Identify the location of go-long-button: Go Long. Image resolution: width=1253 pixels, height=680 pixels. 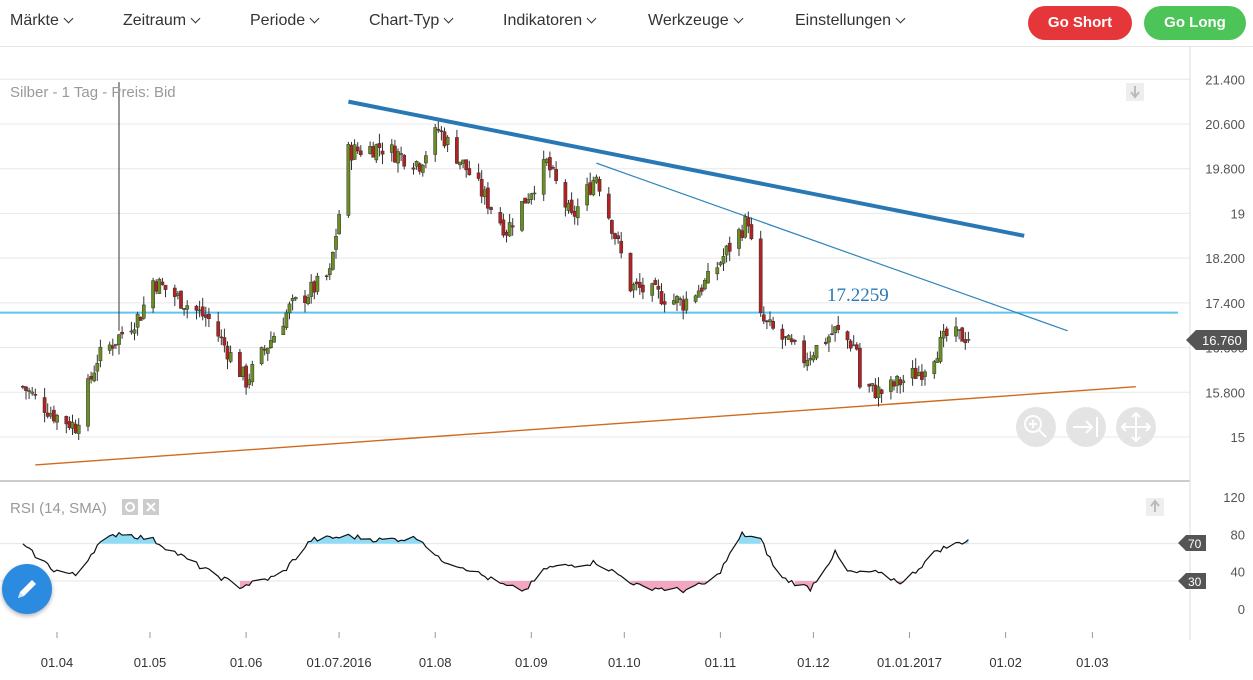
(1195, 23).